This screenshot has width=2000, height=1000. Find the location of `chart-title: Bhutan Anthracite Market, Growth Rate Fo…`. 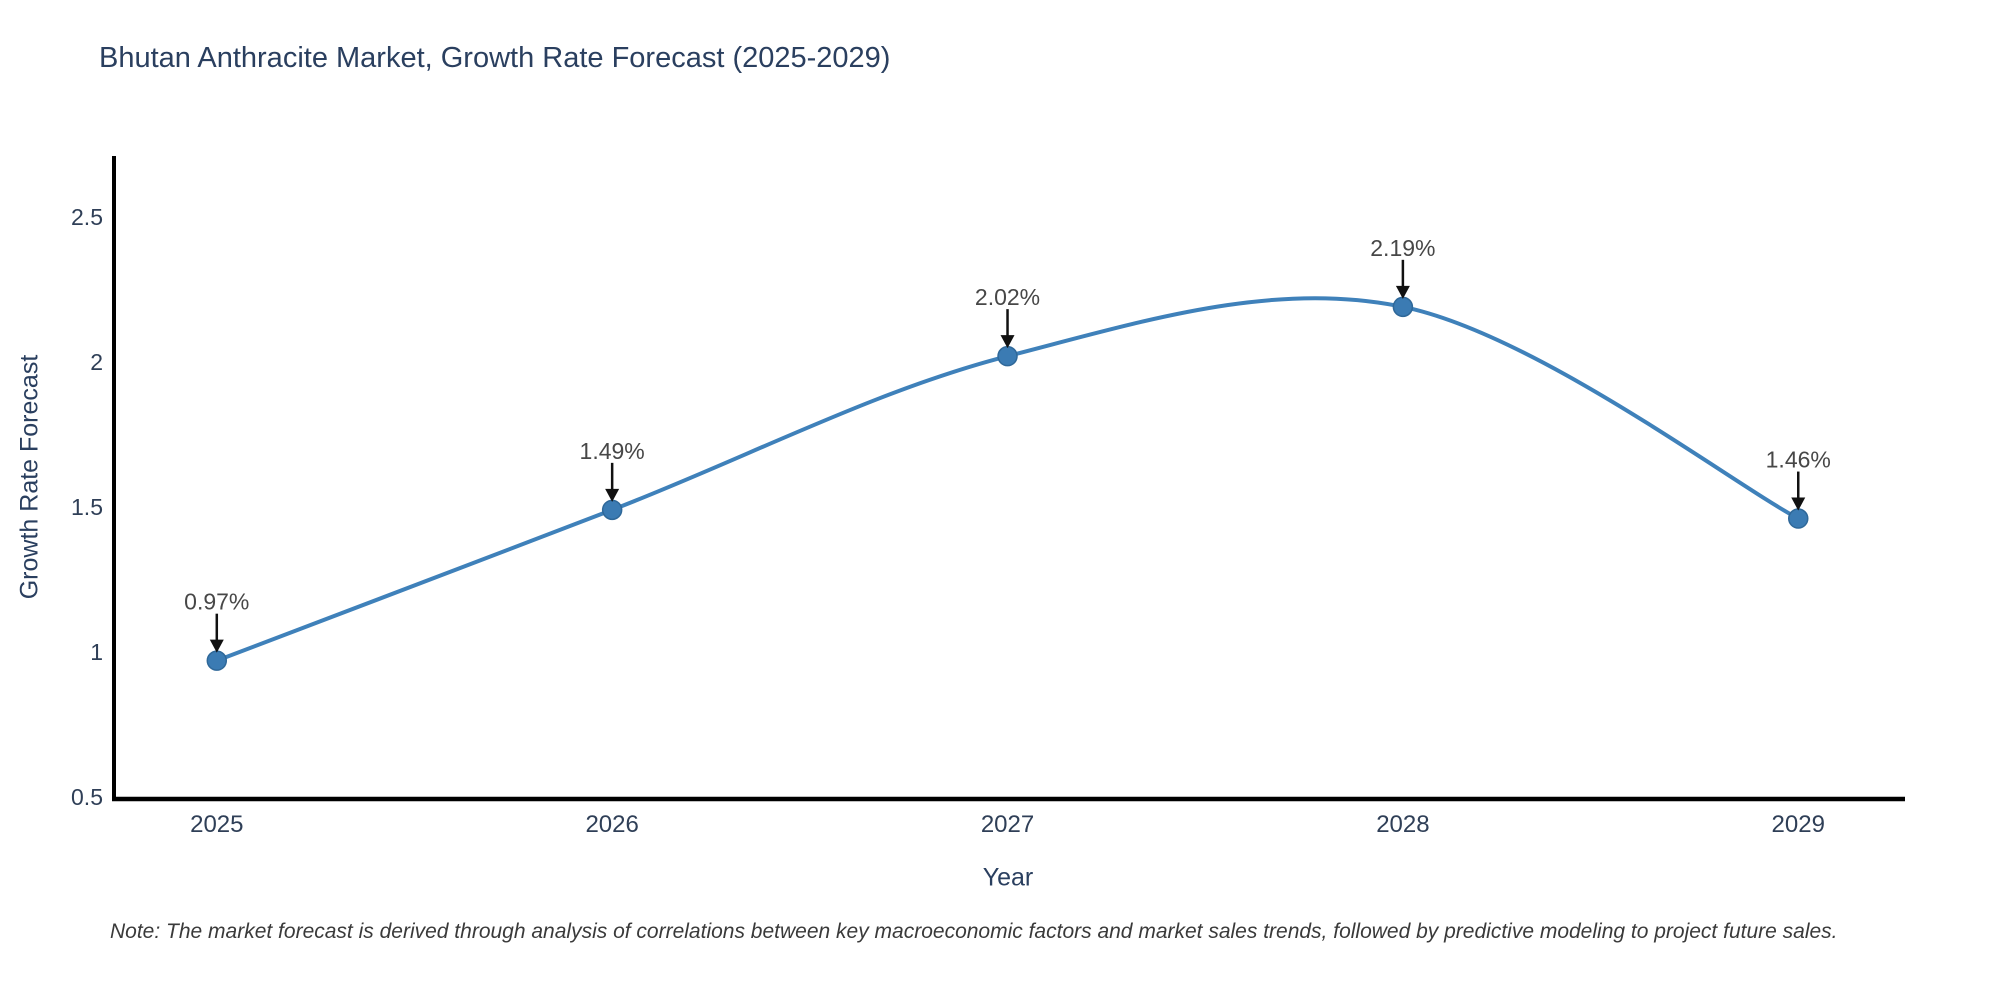

chart-title: Bhutan Anthracite Market, Growth Rate Fo… is located at coordinates (495, 58).